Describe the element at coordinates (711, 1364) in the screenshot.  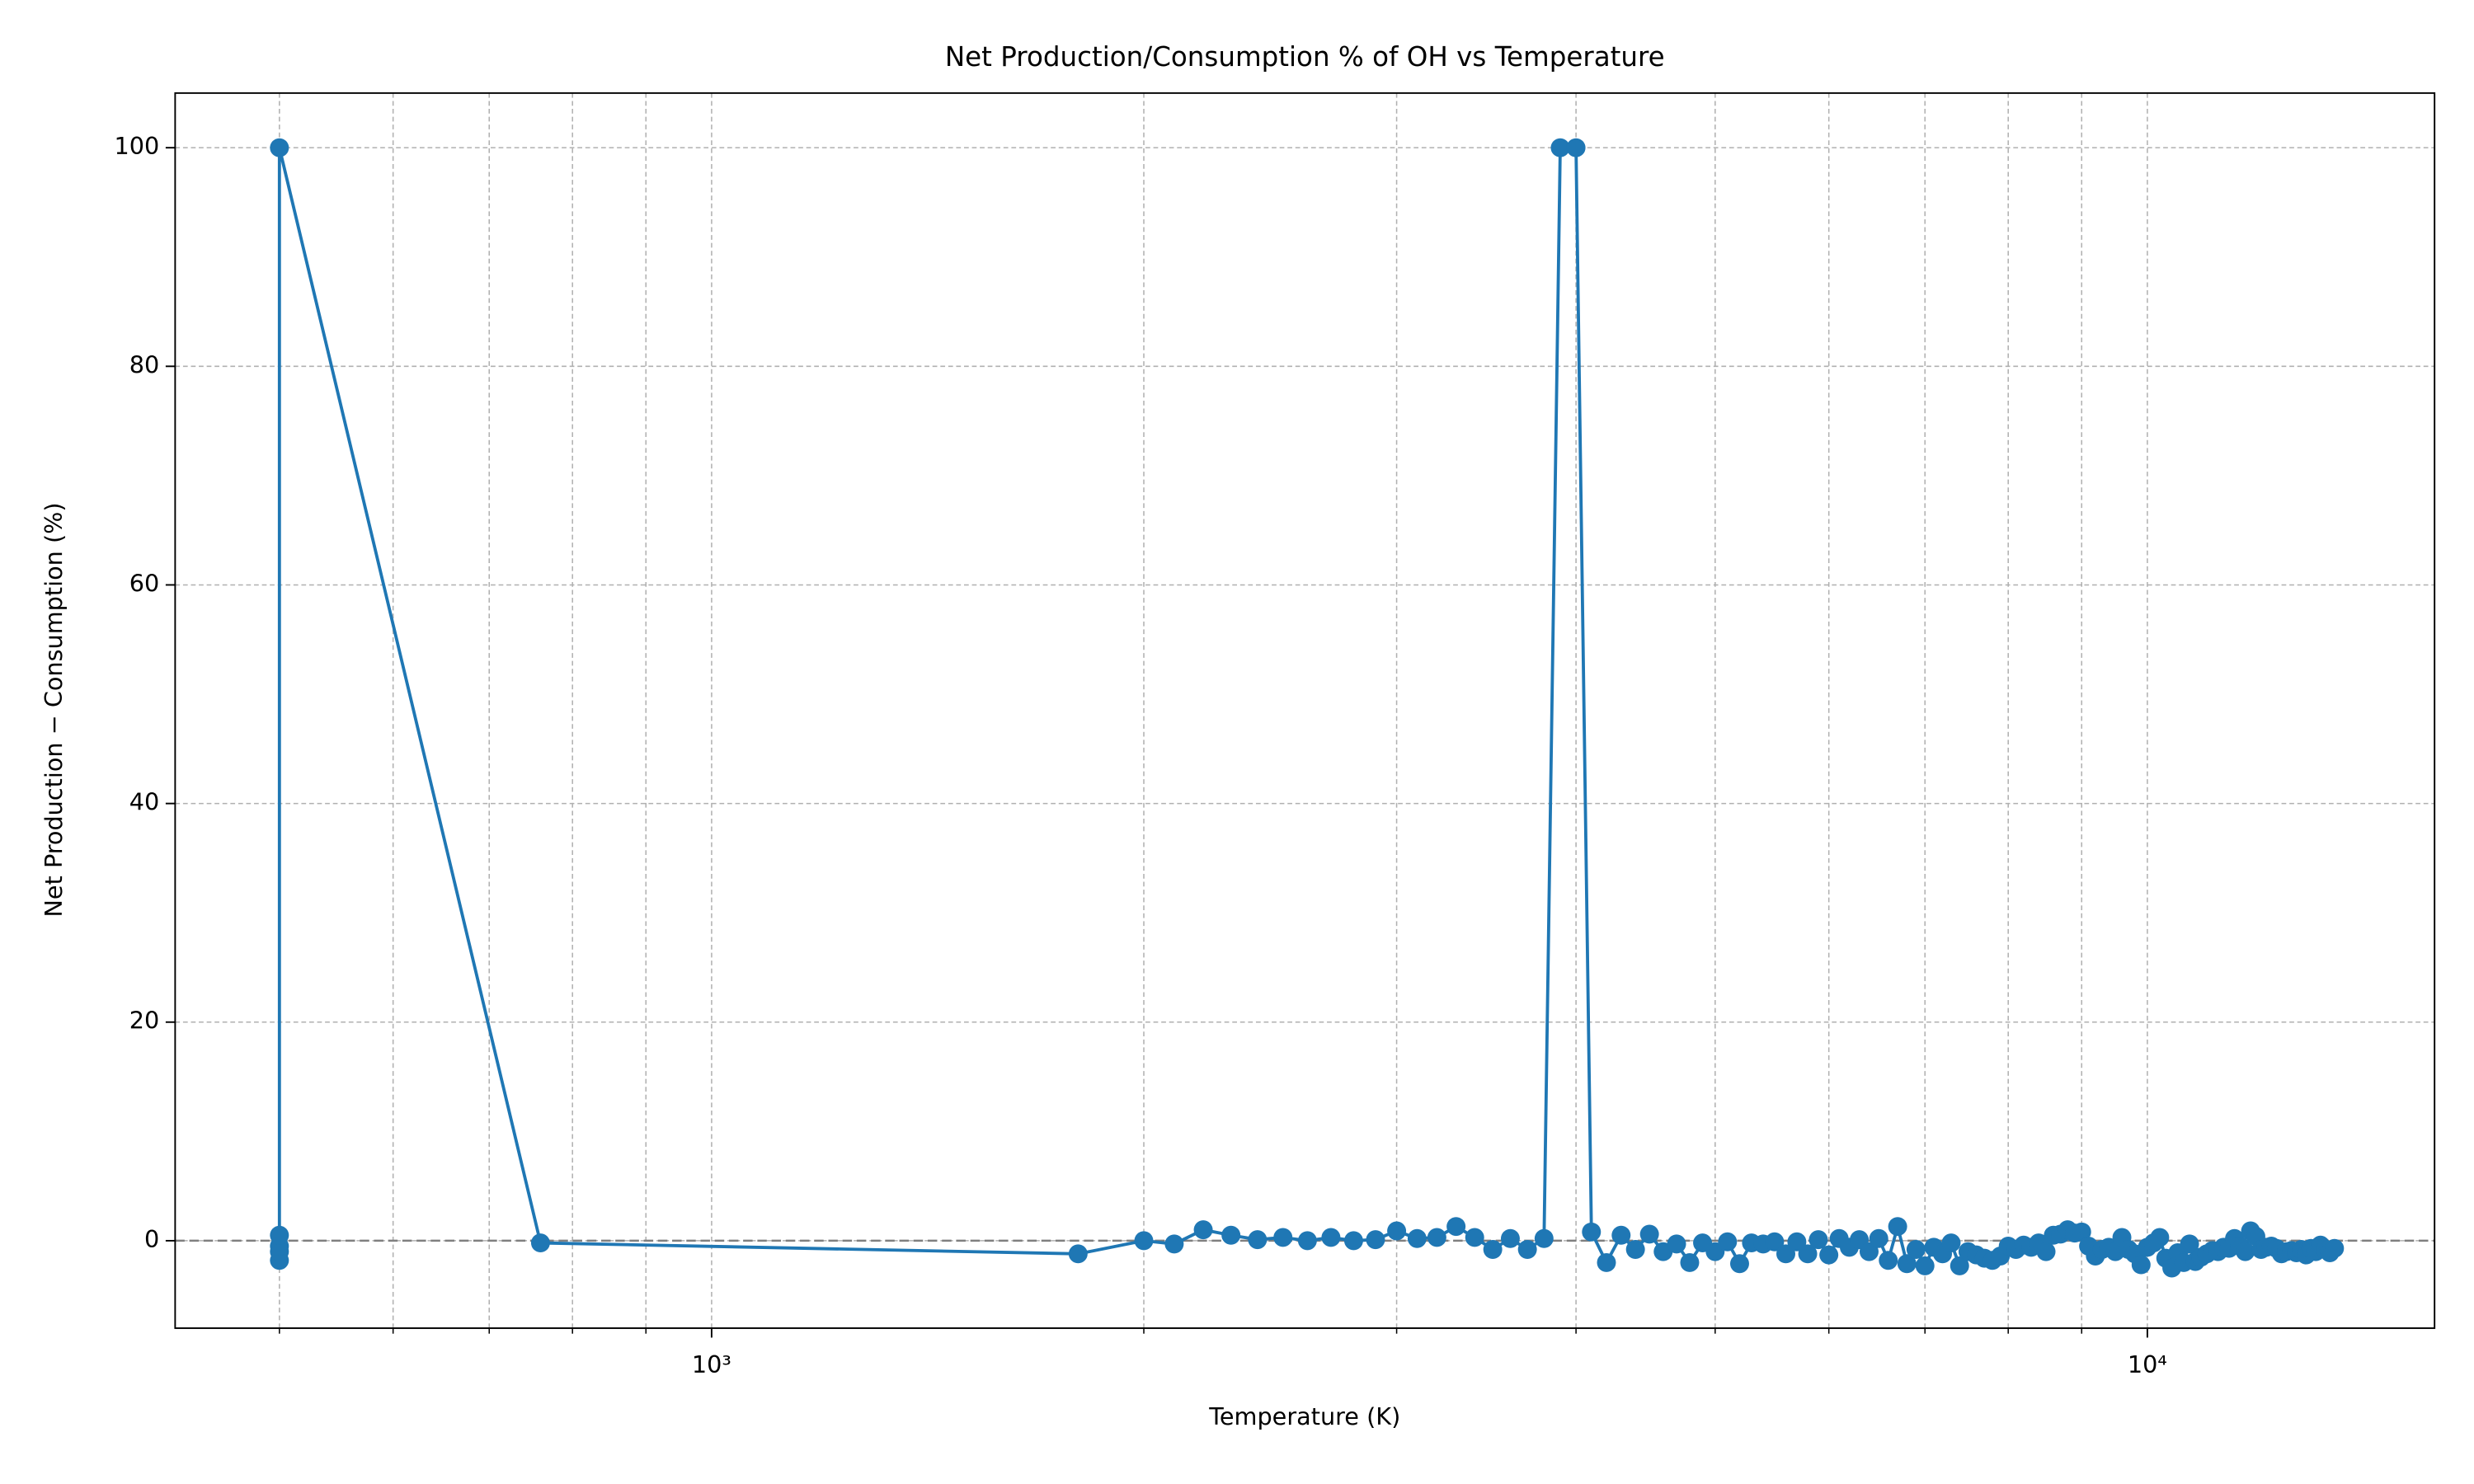
I see `x-tick-label: 10³` at that location.